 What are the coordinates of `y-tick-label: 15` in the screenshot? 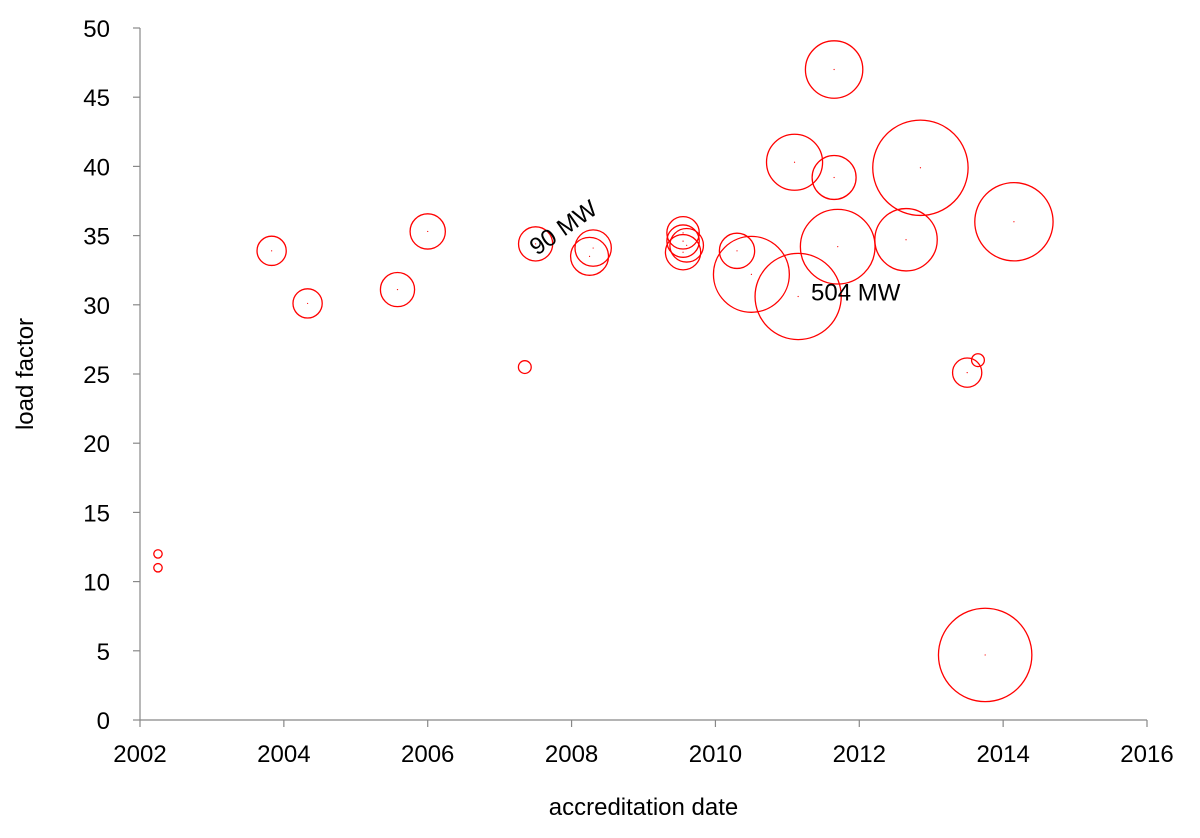 It's located at (96, 513).